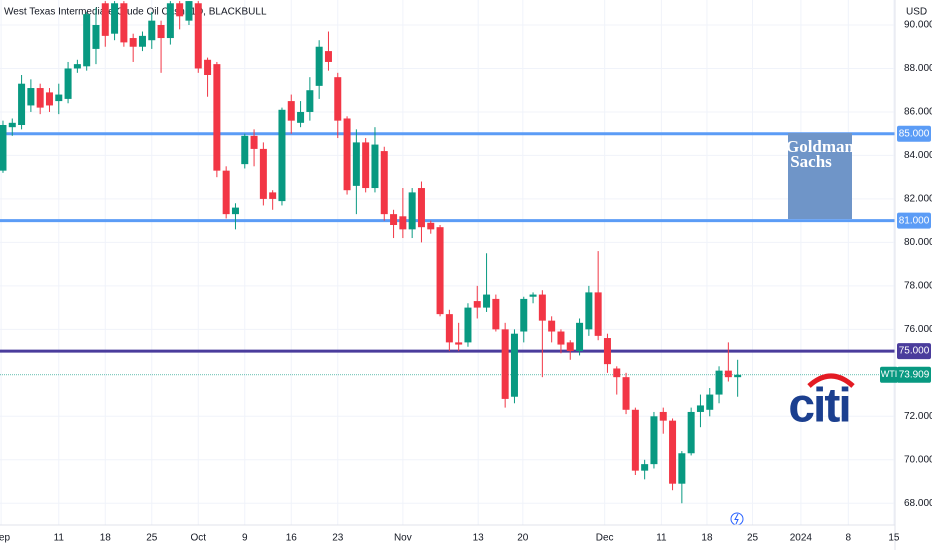 The image size is (932, 550). What do you see at coordinates (918, 329) in the screenshot?
I see `y-tick-label: 76.000` at bounding box center [918, 329].